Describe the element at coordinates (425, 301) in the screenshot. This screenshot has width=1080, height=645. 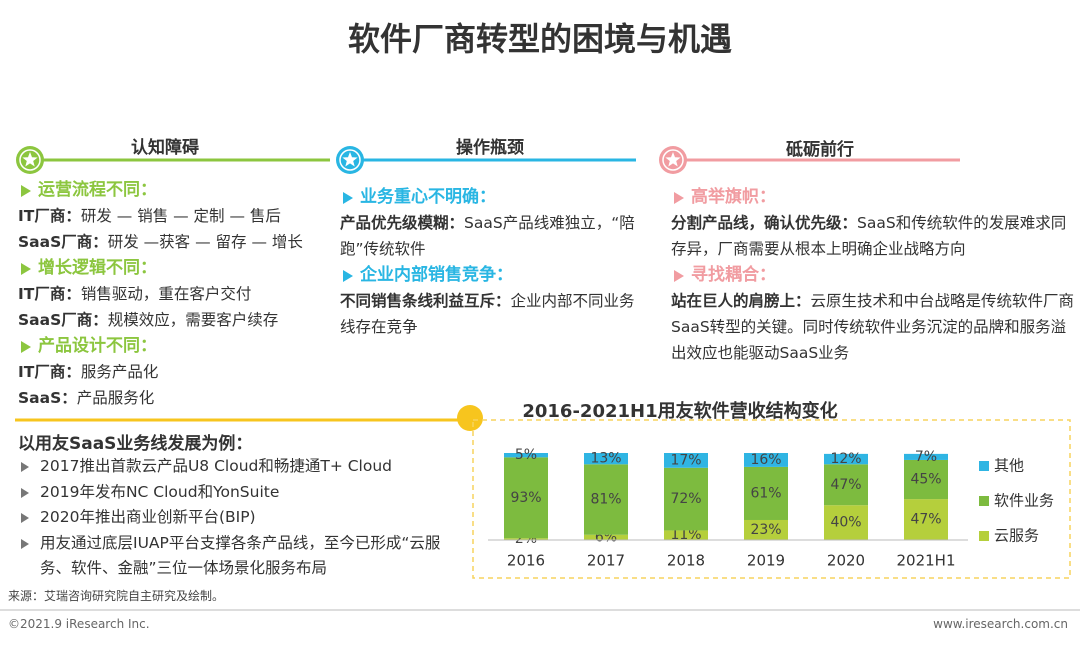
I see `line-label: 不同销售条线利益互斥：` at that location.